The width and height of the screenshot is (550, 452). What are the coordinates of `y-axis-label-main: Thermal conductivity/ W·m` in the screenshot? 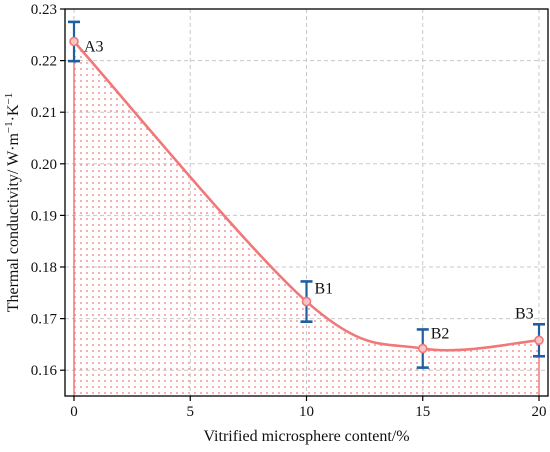 It's located at (13, 223).